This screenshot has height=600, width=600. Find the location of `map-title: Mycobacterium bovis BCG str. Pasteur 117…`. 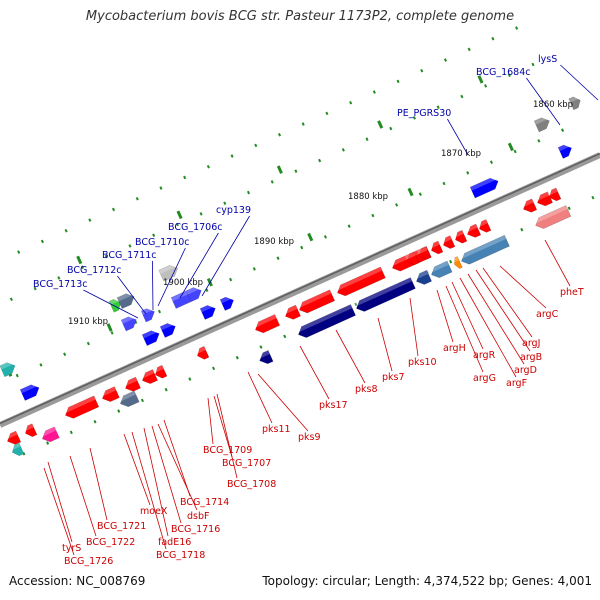

map-title: Mycobacterium bovis BCG str. Pasteur 117… is located at coordinates (300, 16).